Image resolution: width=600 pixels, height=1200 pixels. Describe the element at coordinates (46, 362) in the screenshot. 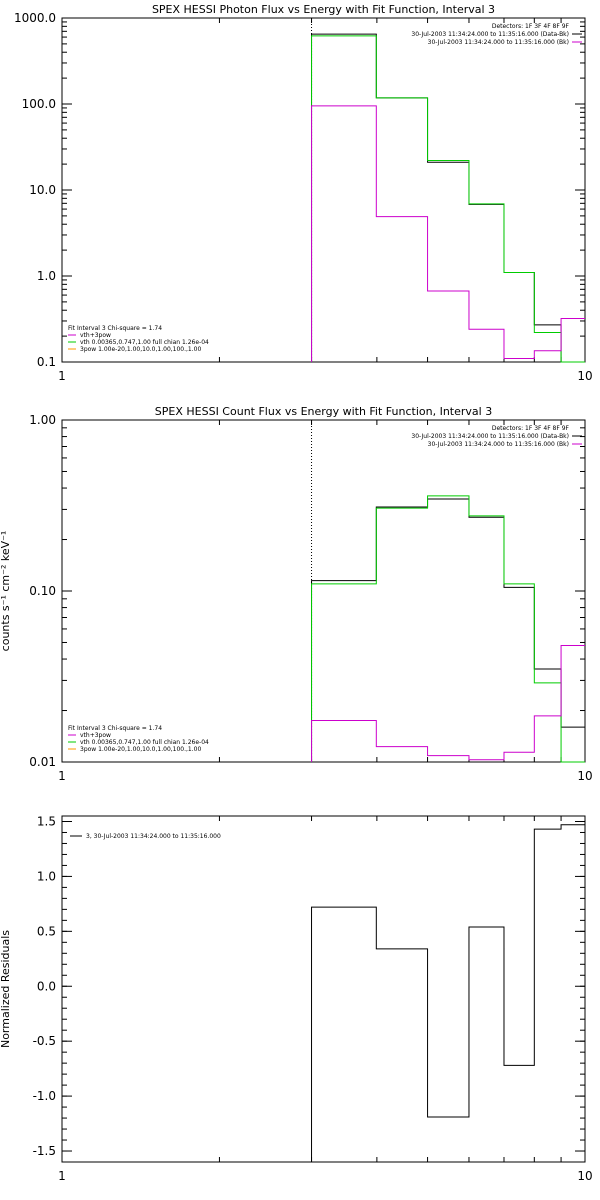

I see `y-tick-label: 0.1` at that location.